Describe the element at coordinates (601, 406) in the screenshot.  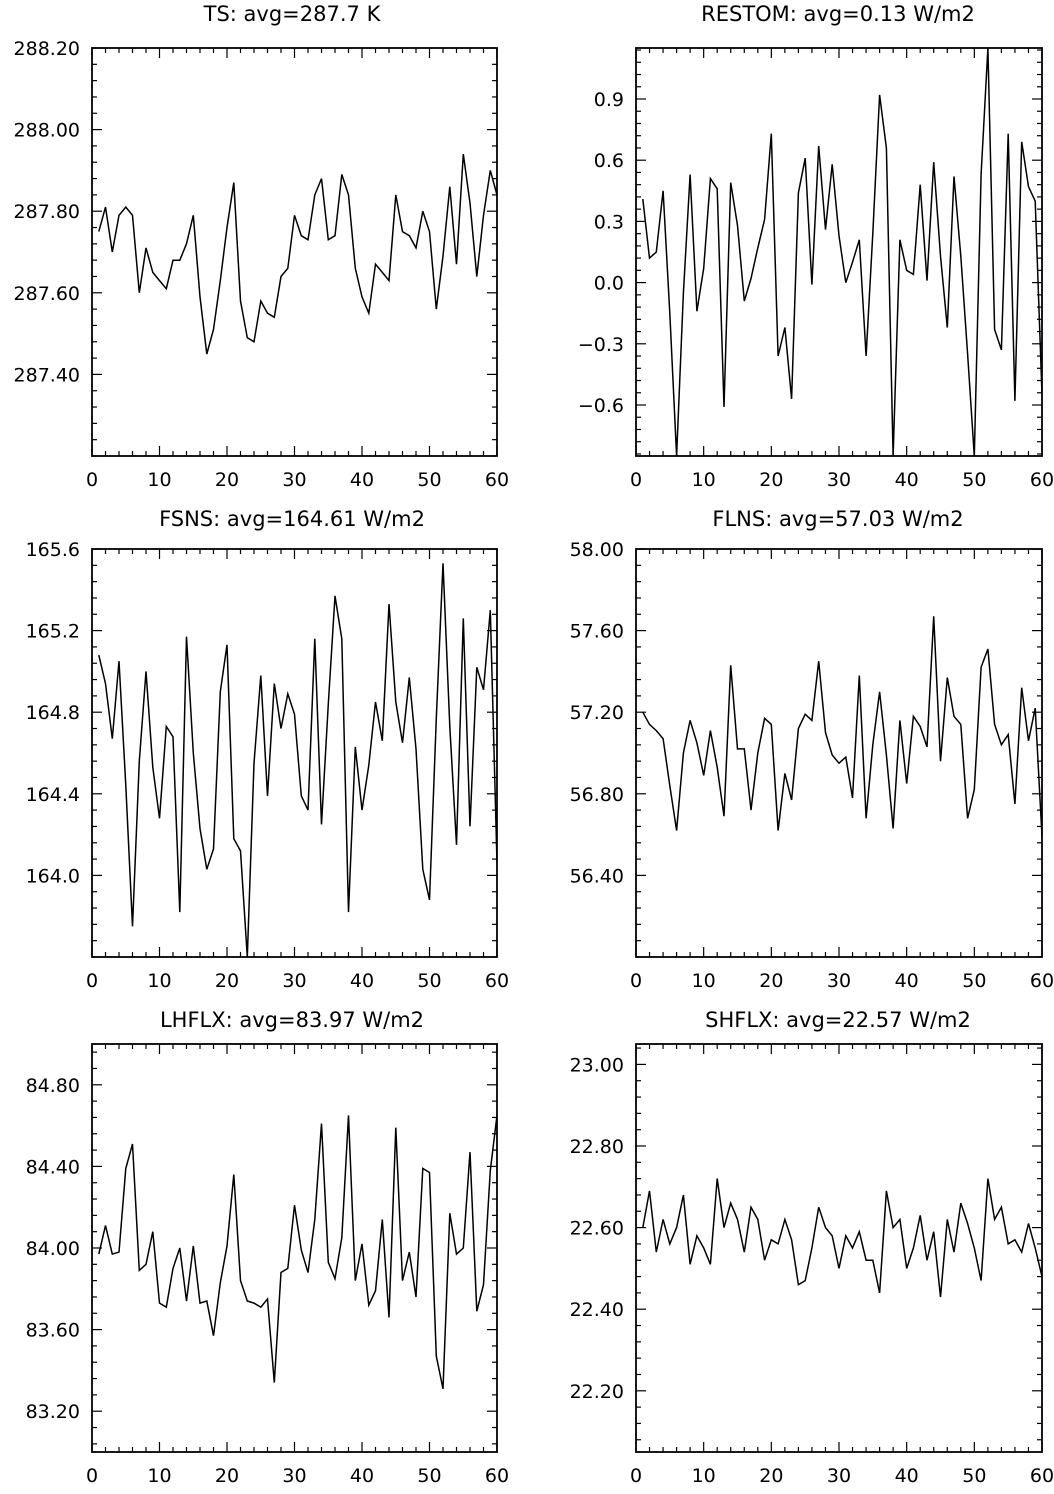
I see `y-tick-label: −0.6` at that location.